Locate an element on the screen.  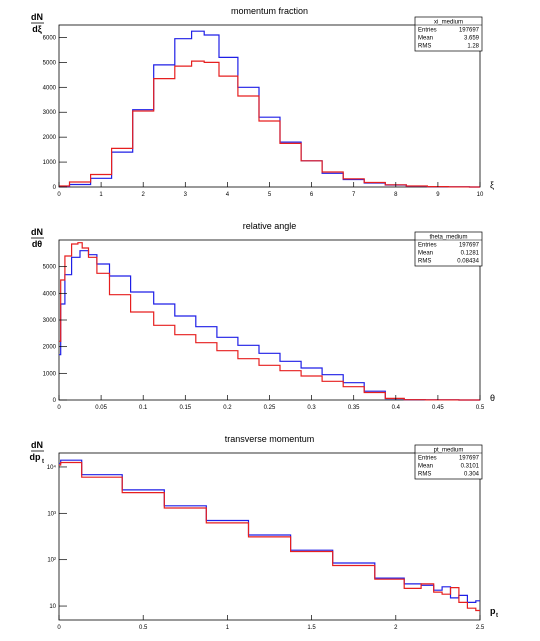
x-axis-label: θ is located at coordinates (492, 398).